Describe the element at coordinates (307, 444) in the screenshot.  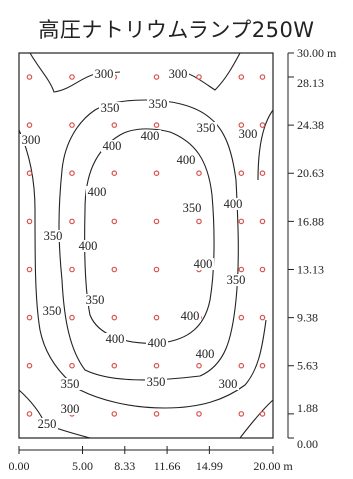
I see `y-tick-label: 0.00` at that location.